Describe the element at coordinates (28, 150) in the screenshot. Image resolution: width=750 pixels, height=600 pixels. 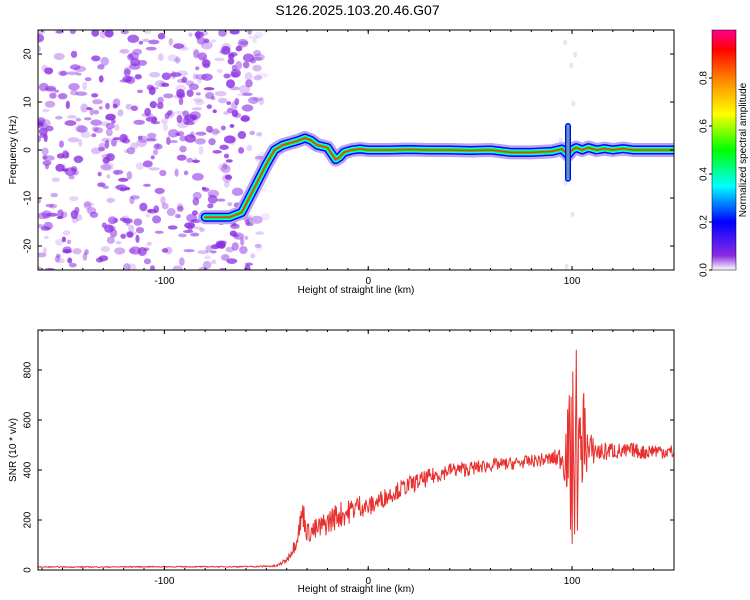
I see `heatmap-y-tick-label: 0` at that location.